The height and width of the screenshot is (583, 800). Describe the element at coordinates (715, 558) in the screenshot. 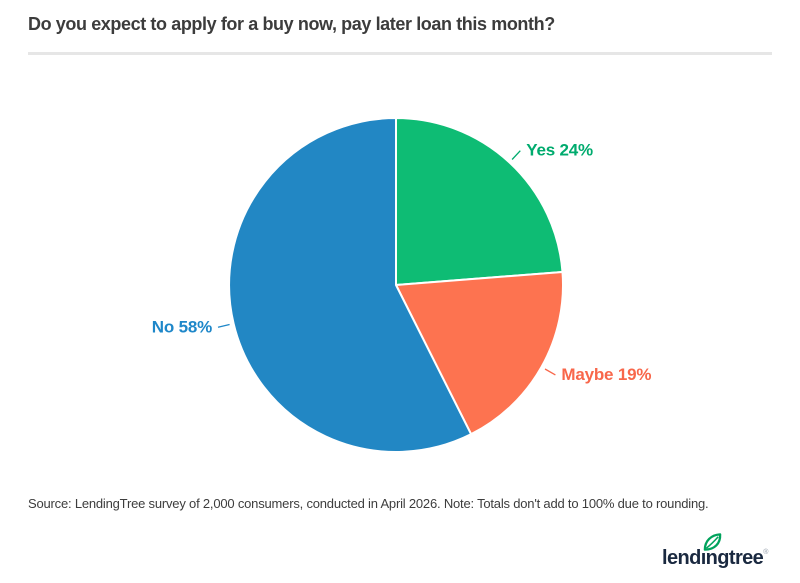

I see `logo-text: lendıngtree®` at that location.